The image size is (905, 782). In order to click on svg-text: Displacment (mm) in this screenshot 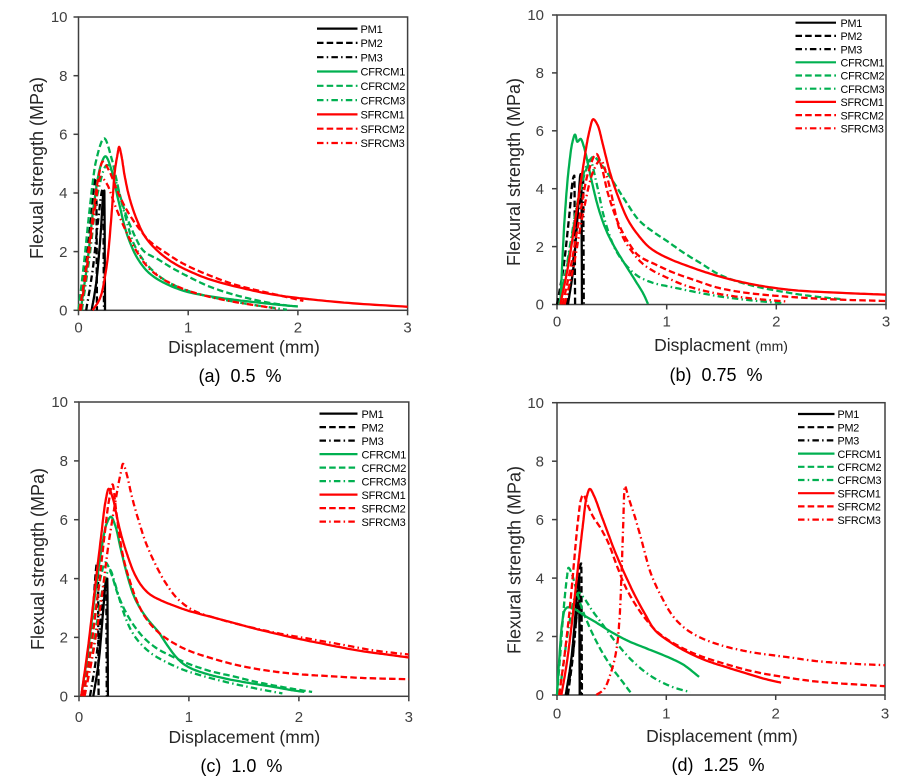, I will do `click(721, 345)`.